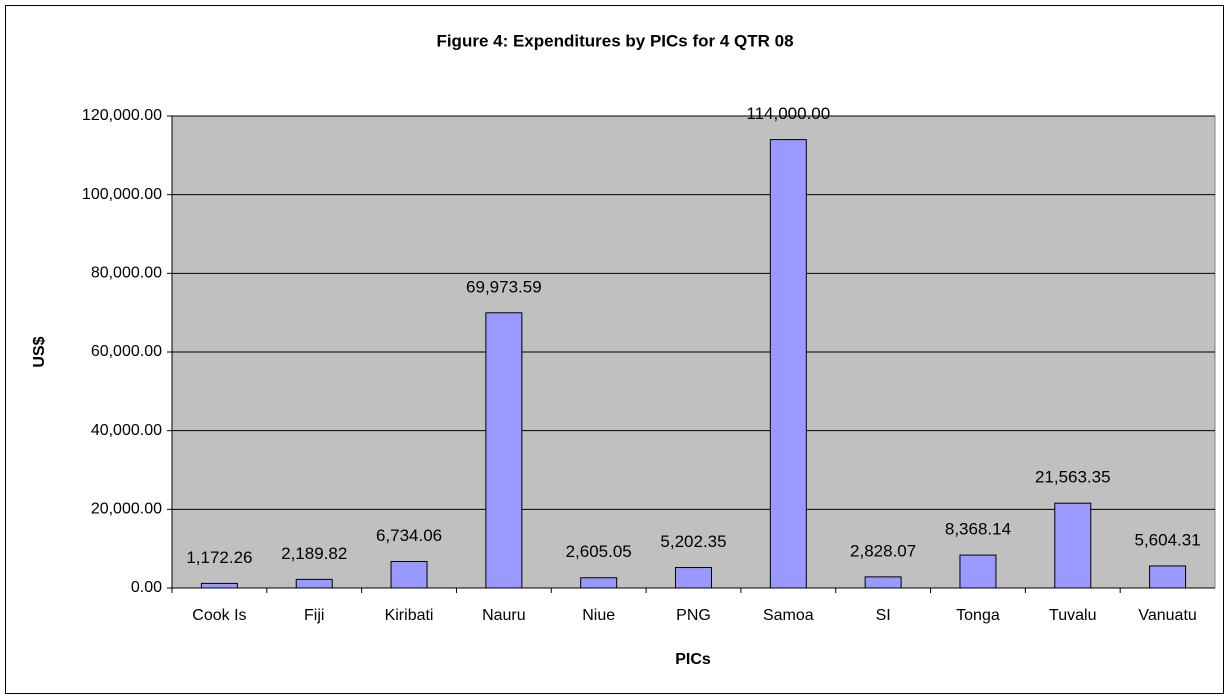 Image resolution: width=1230 pixels, height=700 pixels. What do you see at coordinates (122, 115) in the screenshot?
I see `y-tick-label: 120,000.00` at bounding box center [122, 115].